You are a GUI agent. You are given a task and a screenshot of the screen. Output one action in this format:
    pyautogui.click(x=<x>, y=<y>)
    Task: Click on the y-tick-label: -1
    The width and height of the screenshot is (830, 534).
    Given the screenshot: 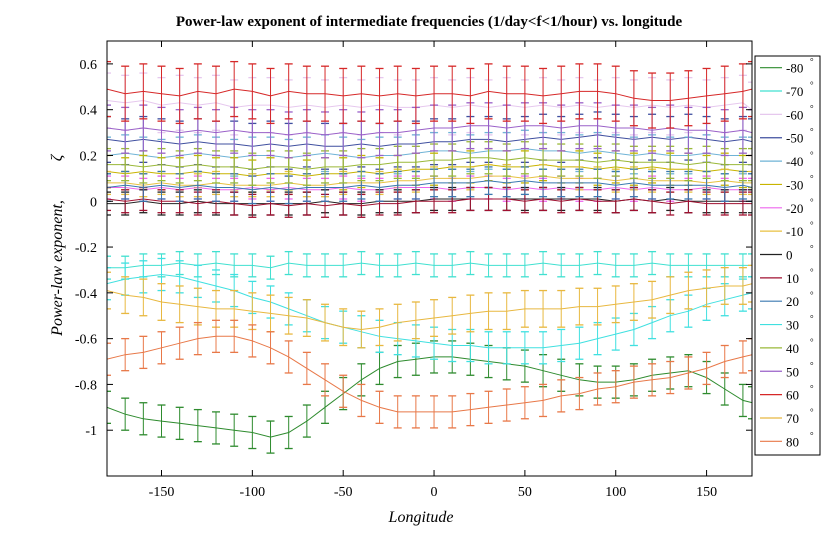 What is the action you would take?
    pyautogui.click(x=91, y=431)
    